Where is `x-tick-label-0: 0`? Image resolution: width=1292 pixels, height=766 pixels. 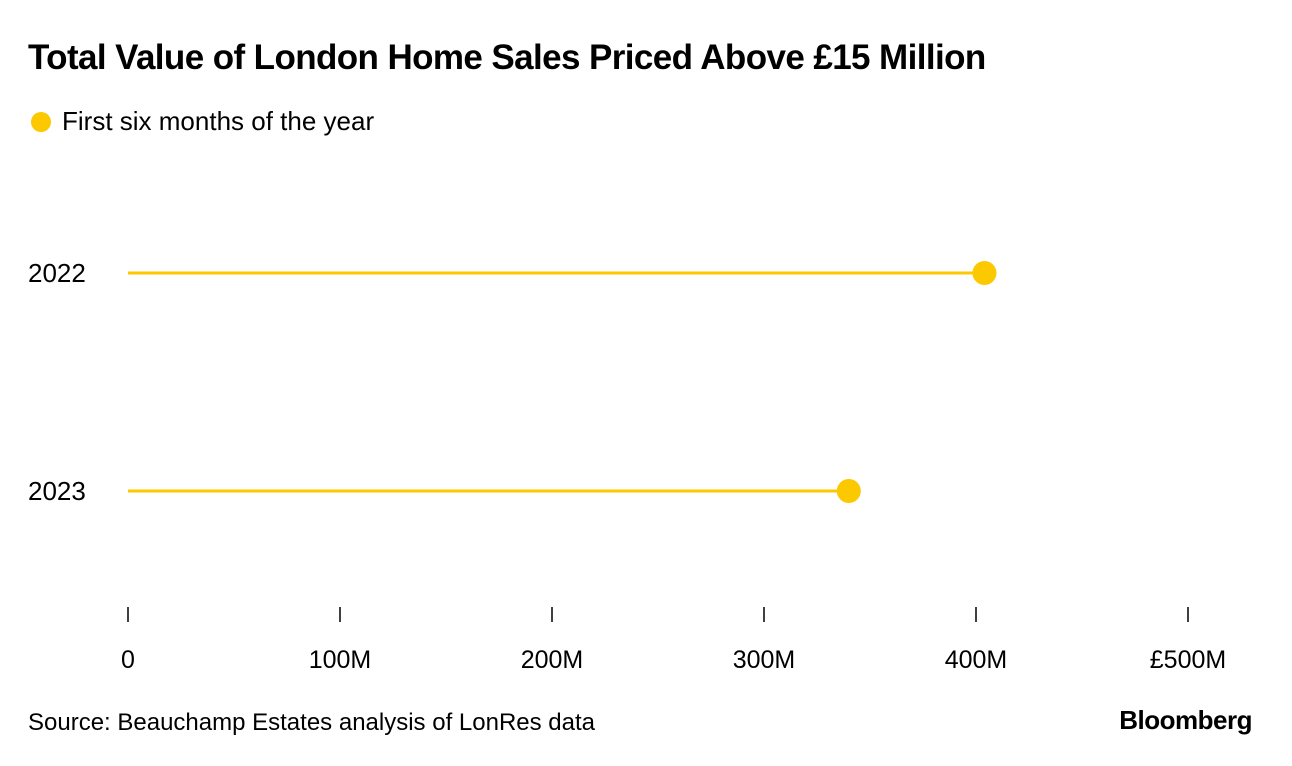
x-tick-label-0: 0 is located at coordinates (128, 660).